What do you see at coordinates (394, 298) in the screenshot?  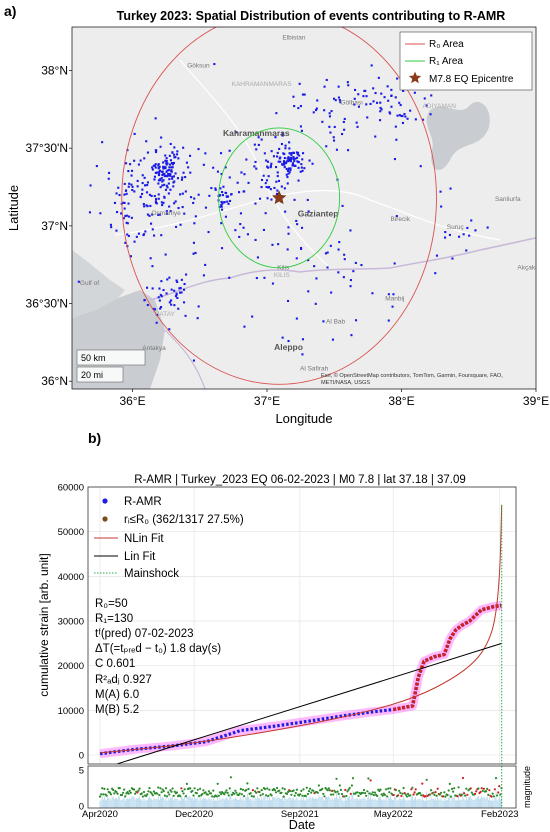 I see `place-label: Manbij` at bounding box center [394, 298].